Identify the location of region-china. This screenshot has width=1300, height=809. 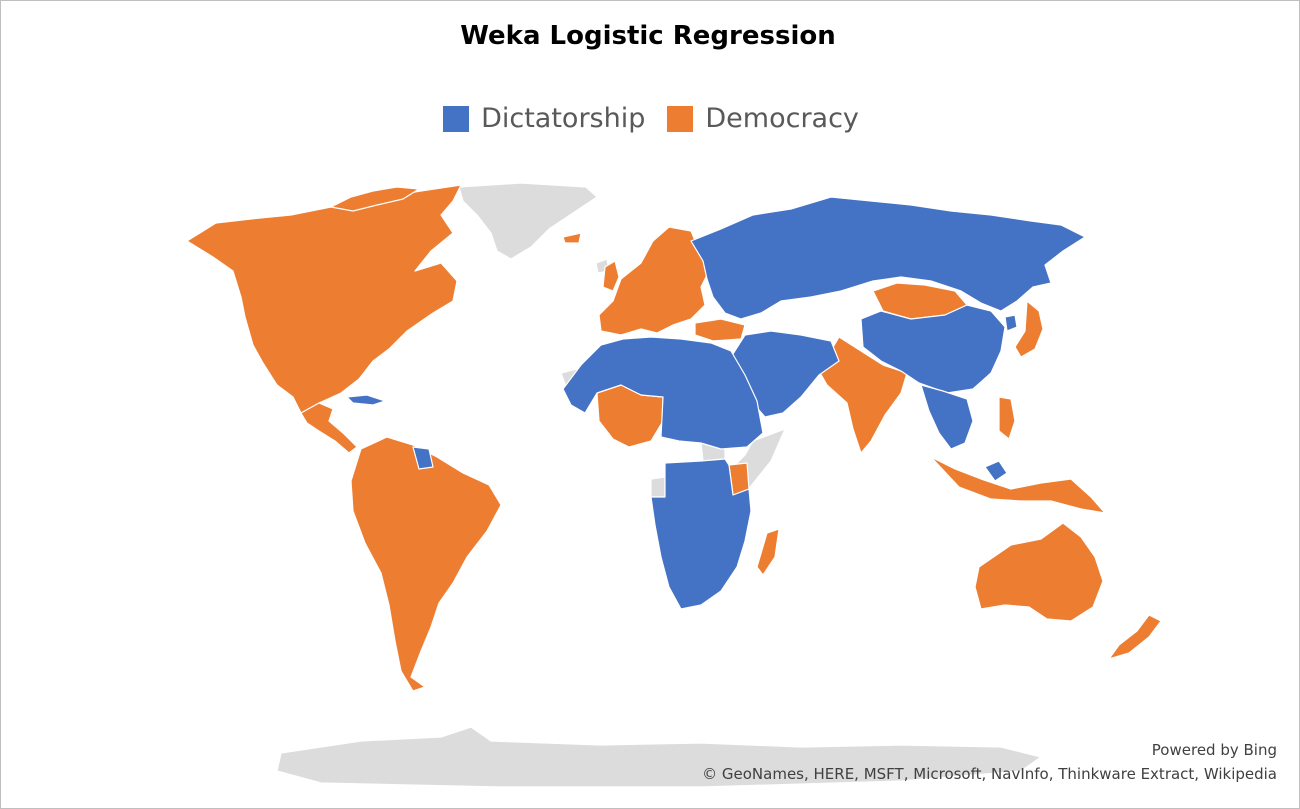
(933, 349).